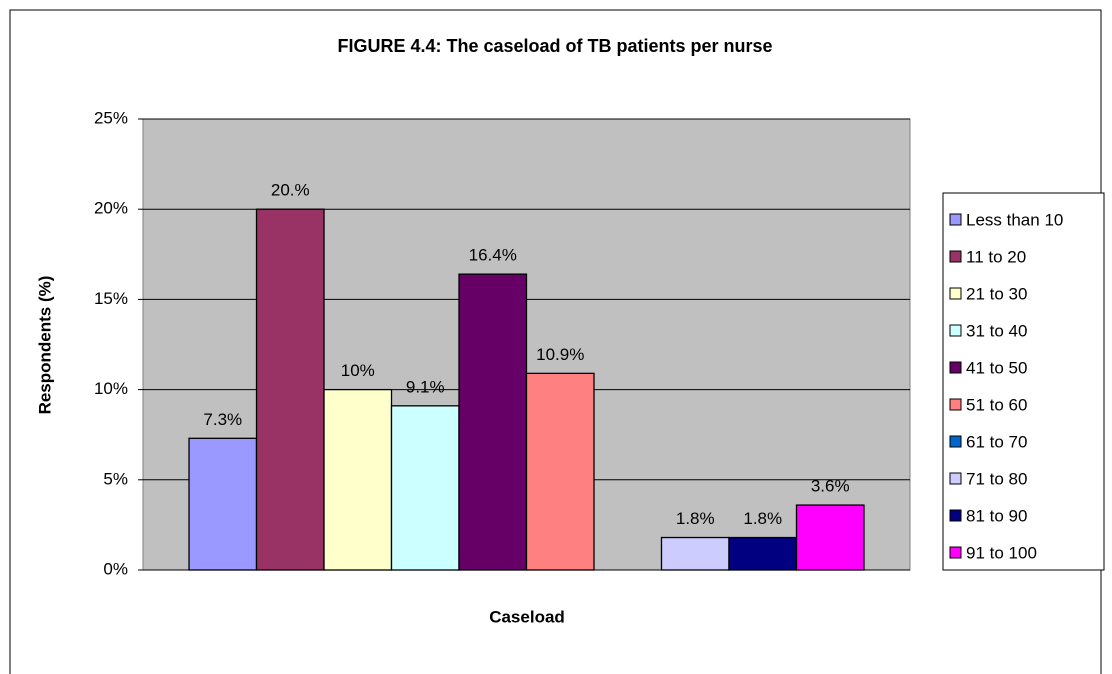 This screenshot has width=1112, height=674. What do you see at coordinates (830, 486) in the screenshot?
I see `data-label: 3.6%` at bounding box center [830, 486].